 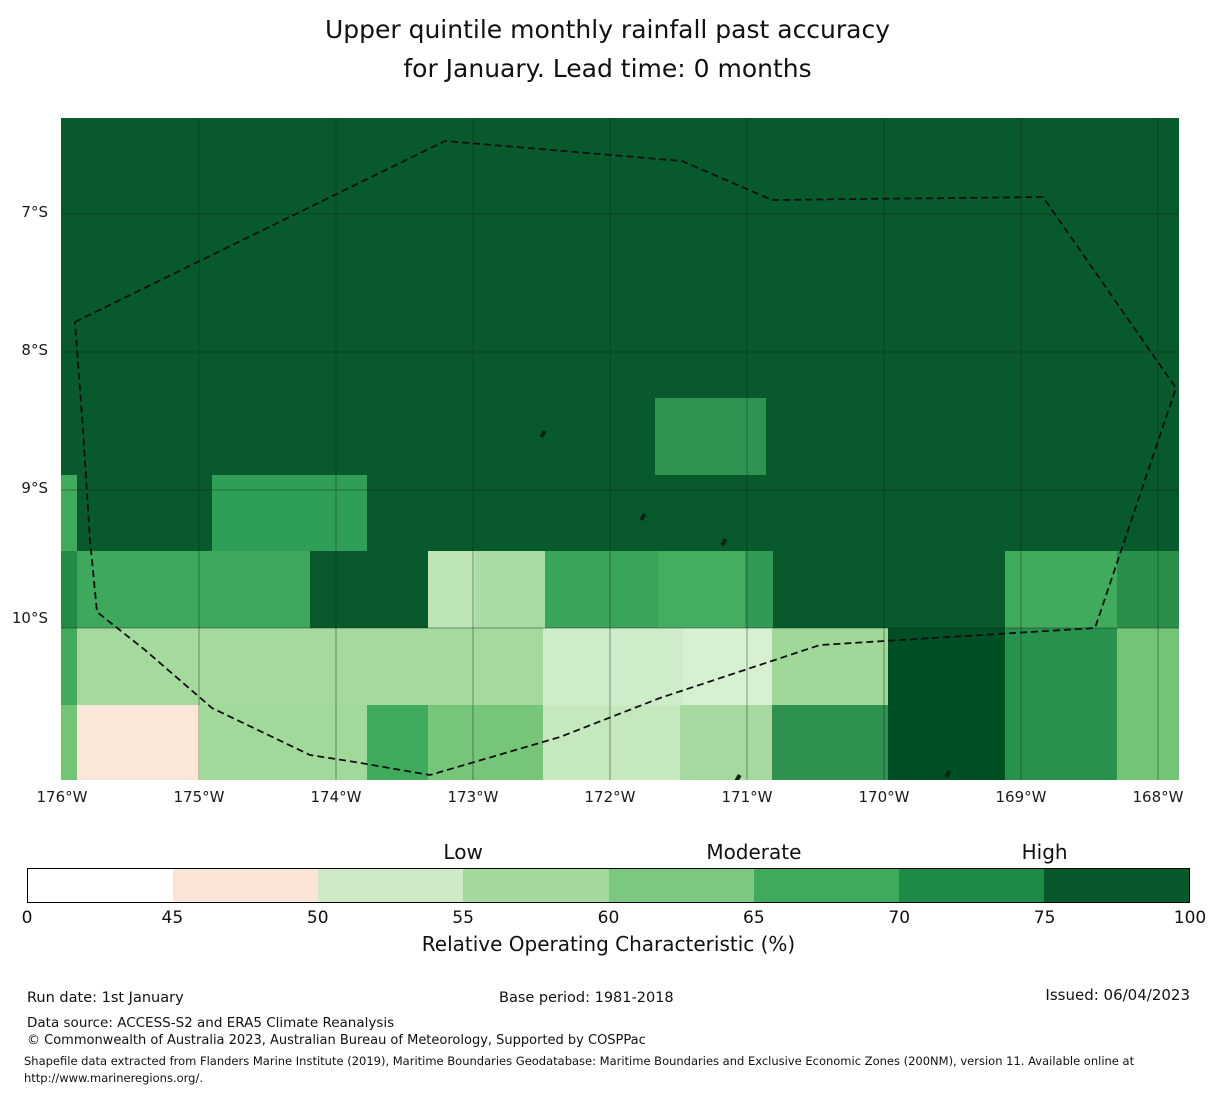 I want to click on colorbar, so click(x=608, y=885).